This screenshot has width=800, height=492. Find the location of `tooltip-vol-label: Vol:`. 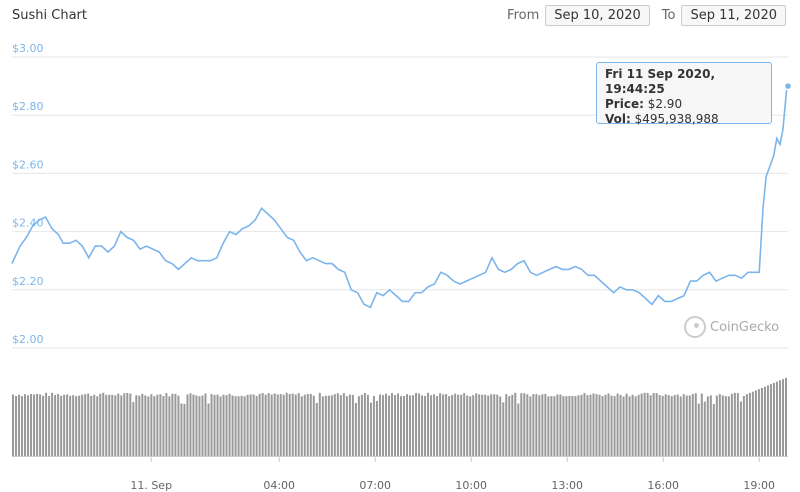

tooltip-vol-label: Vol: is located at coordinates (618, 119).